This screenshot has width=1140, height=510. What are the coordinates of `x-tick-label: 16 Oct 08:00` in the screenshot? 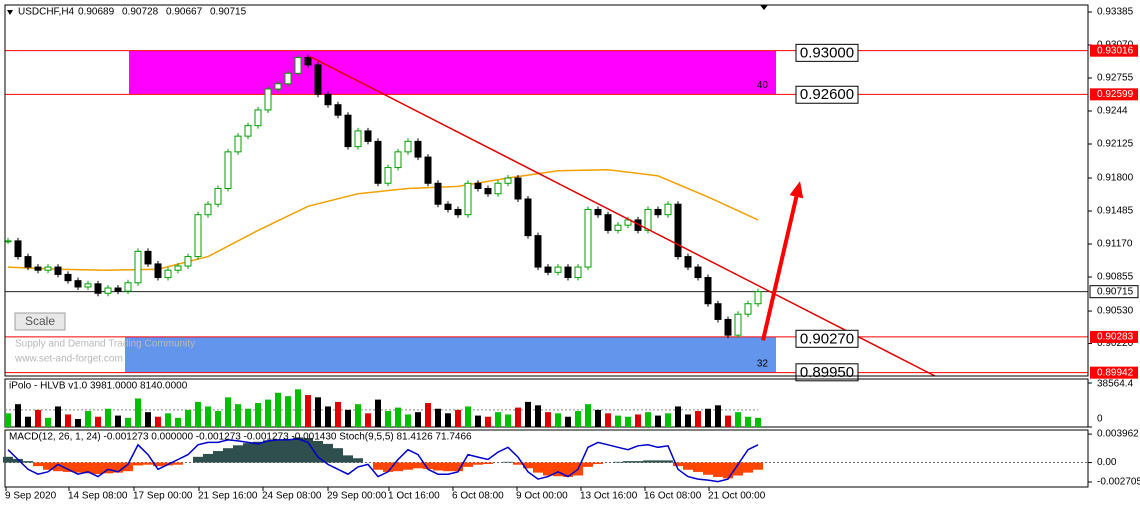 It's located at (673, 496).